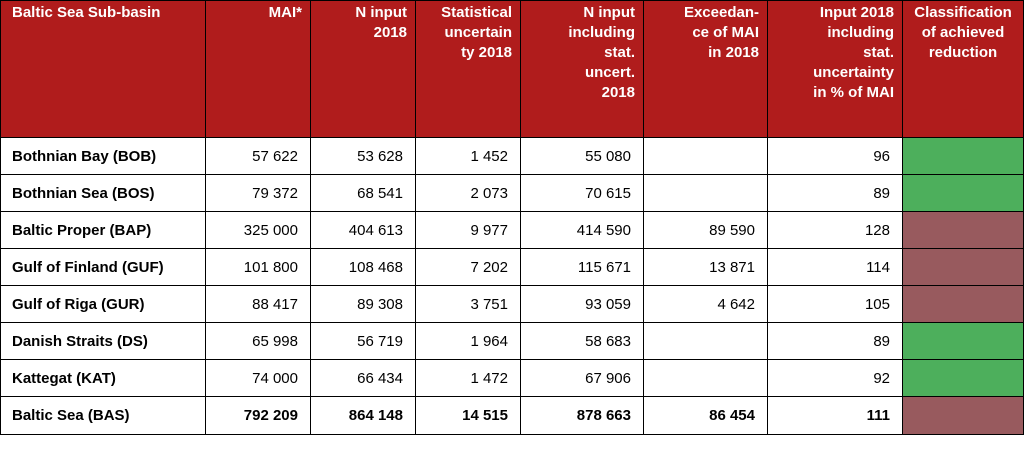 Image resolution: width=1024 pixels, height=471 pixels. I want to click on cell-stat-uncertainty: 1 964, so click(468, 341).